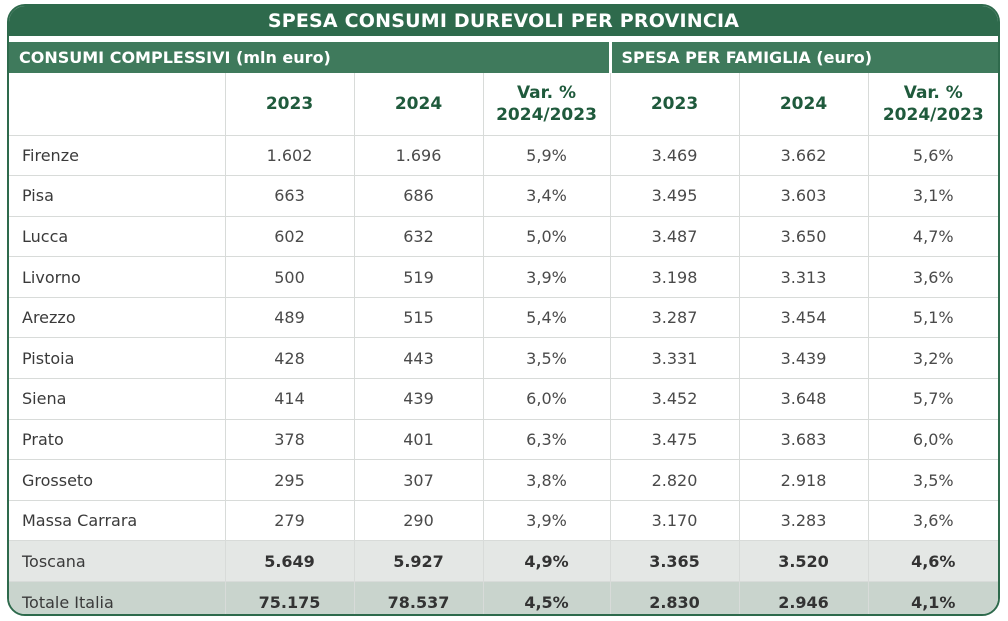 The width and height of the screenshot is (1008, 621). Describe the element at coordinates (547, 196) in the screenshot. I see `cell-consumi-var: 3,4%` at that location.